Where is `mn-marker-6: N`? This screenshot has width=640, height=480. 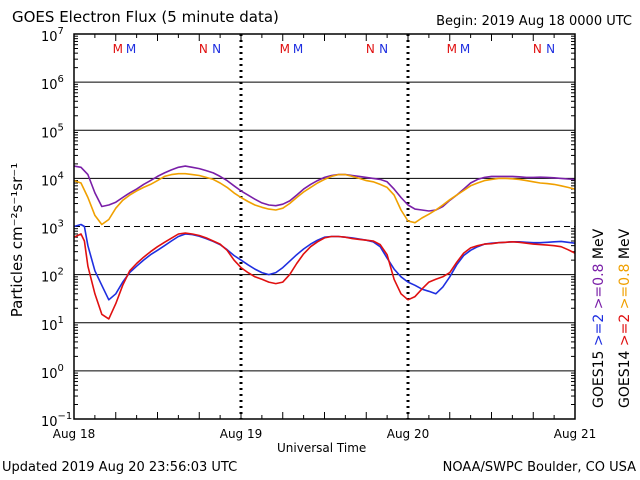
mn-marker-6: N is located at coordinates (370, 49).